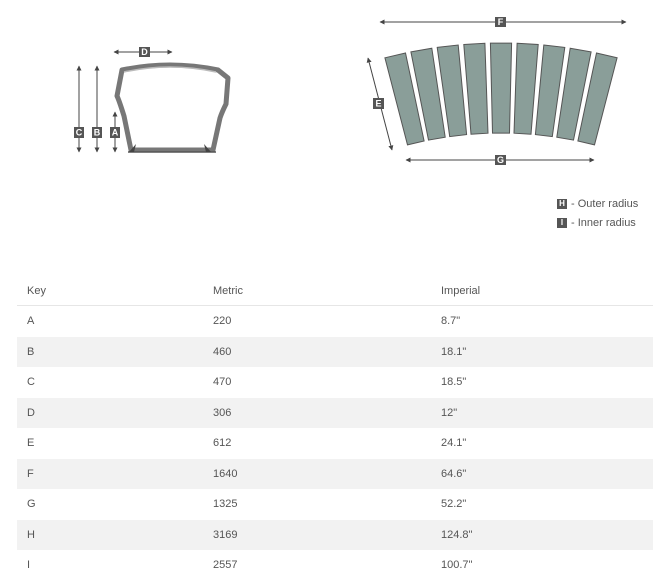  What do you see at coordinates (454, 382) in the screenshot?
I see `cell-imperial: 18.5"` at bounding box center [454, 382].